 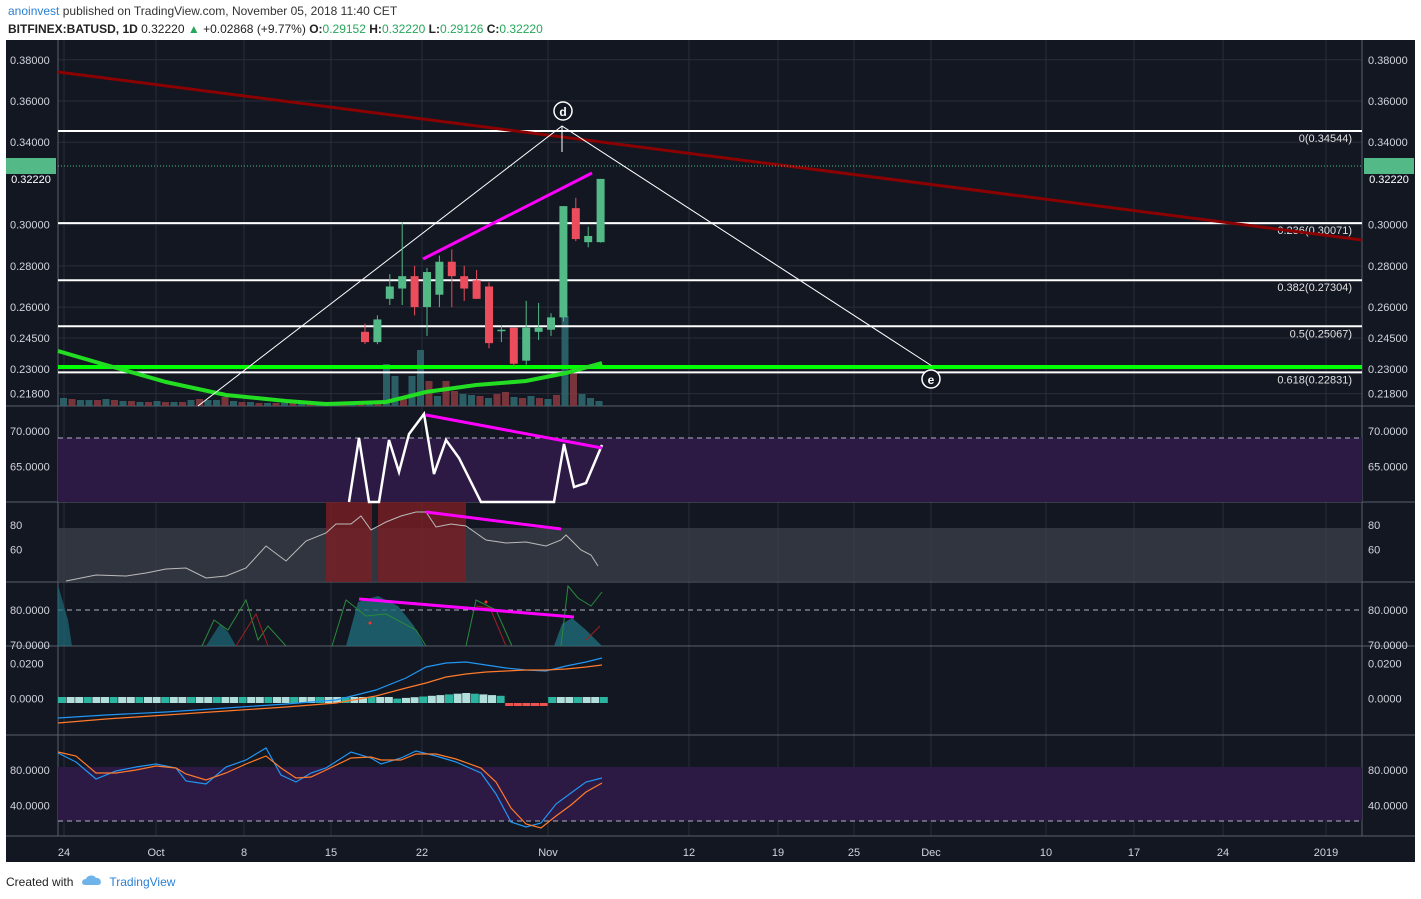 What do you see at coordinates (30, 308) in the screenshot?
I see `price-tick-left: 0.26000` at bounding box center [30, 308].